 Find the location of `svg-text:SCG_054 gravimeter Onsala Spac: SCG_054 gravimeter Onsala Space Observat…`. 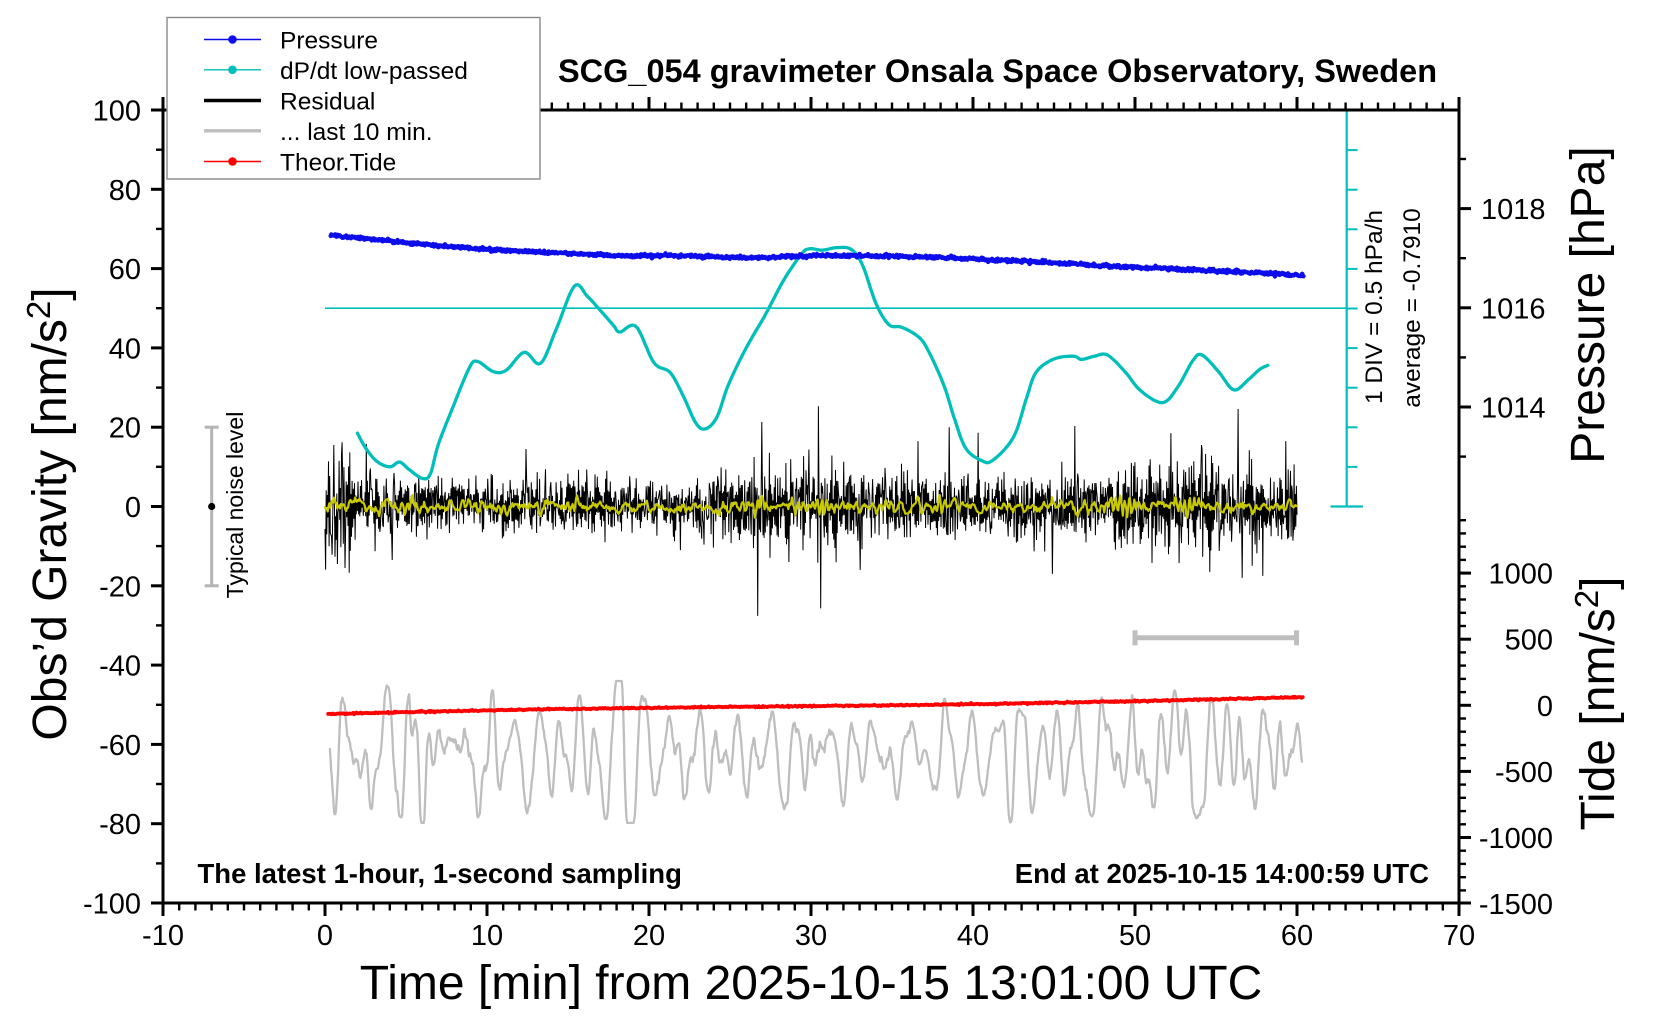

svg-text:SCG_054 gravimeter Onsala Spac: SCG_054 gravimeter Onsala Space Observat… is located at coordinates (997, 71).